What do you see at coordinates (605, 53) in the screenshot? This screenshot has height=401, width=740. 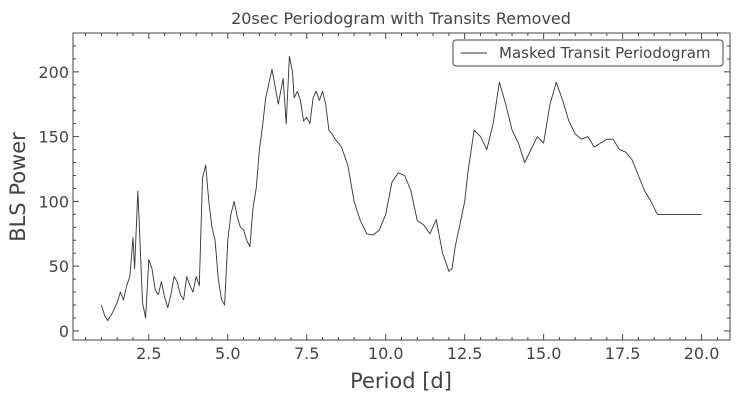 I see `legend-label: Masked Transit Periodogram` at bounding box center [605, 53].